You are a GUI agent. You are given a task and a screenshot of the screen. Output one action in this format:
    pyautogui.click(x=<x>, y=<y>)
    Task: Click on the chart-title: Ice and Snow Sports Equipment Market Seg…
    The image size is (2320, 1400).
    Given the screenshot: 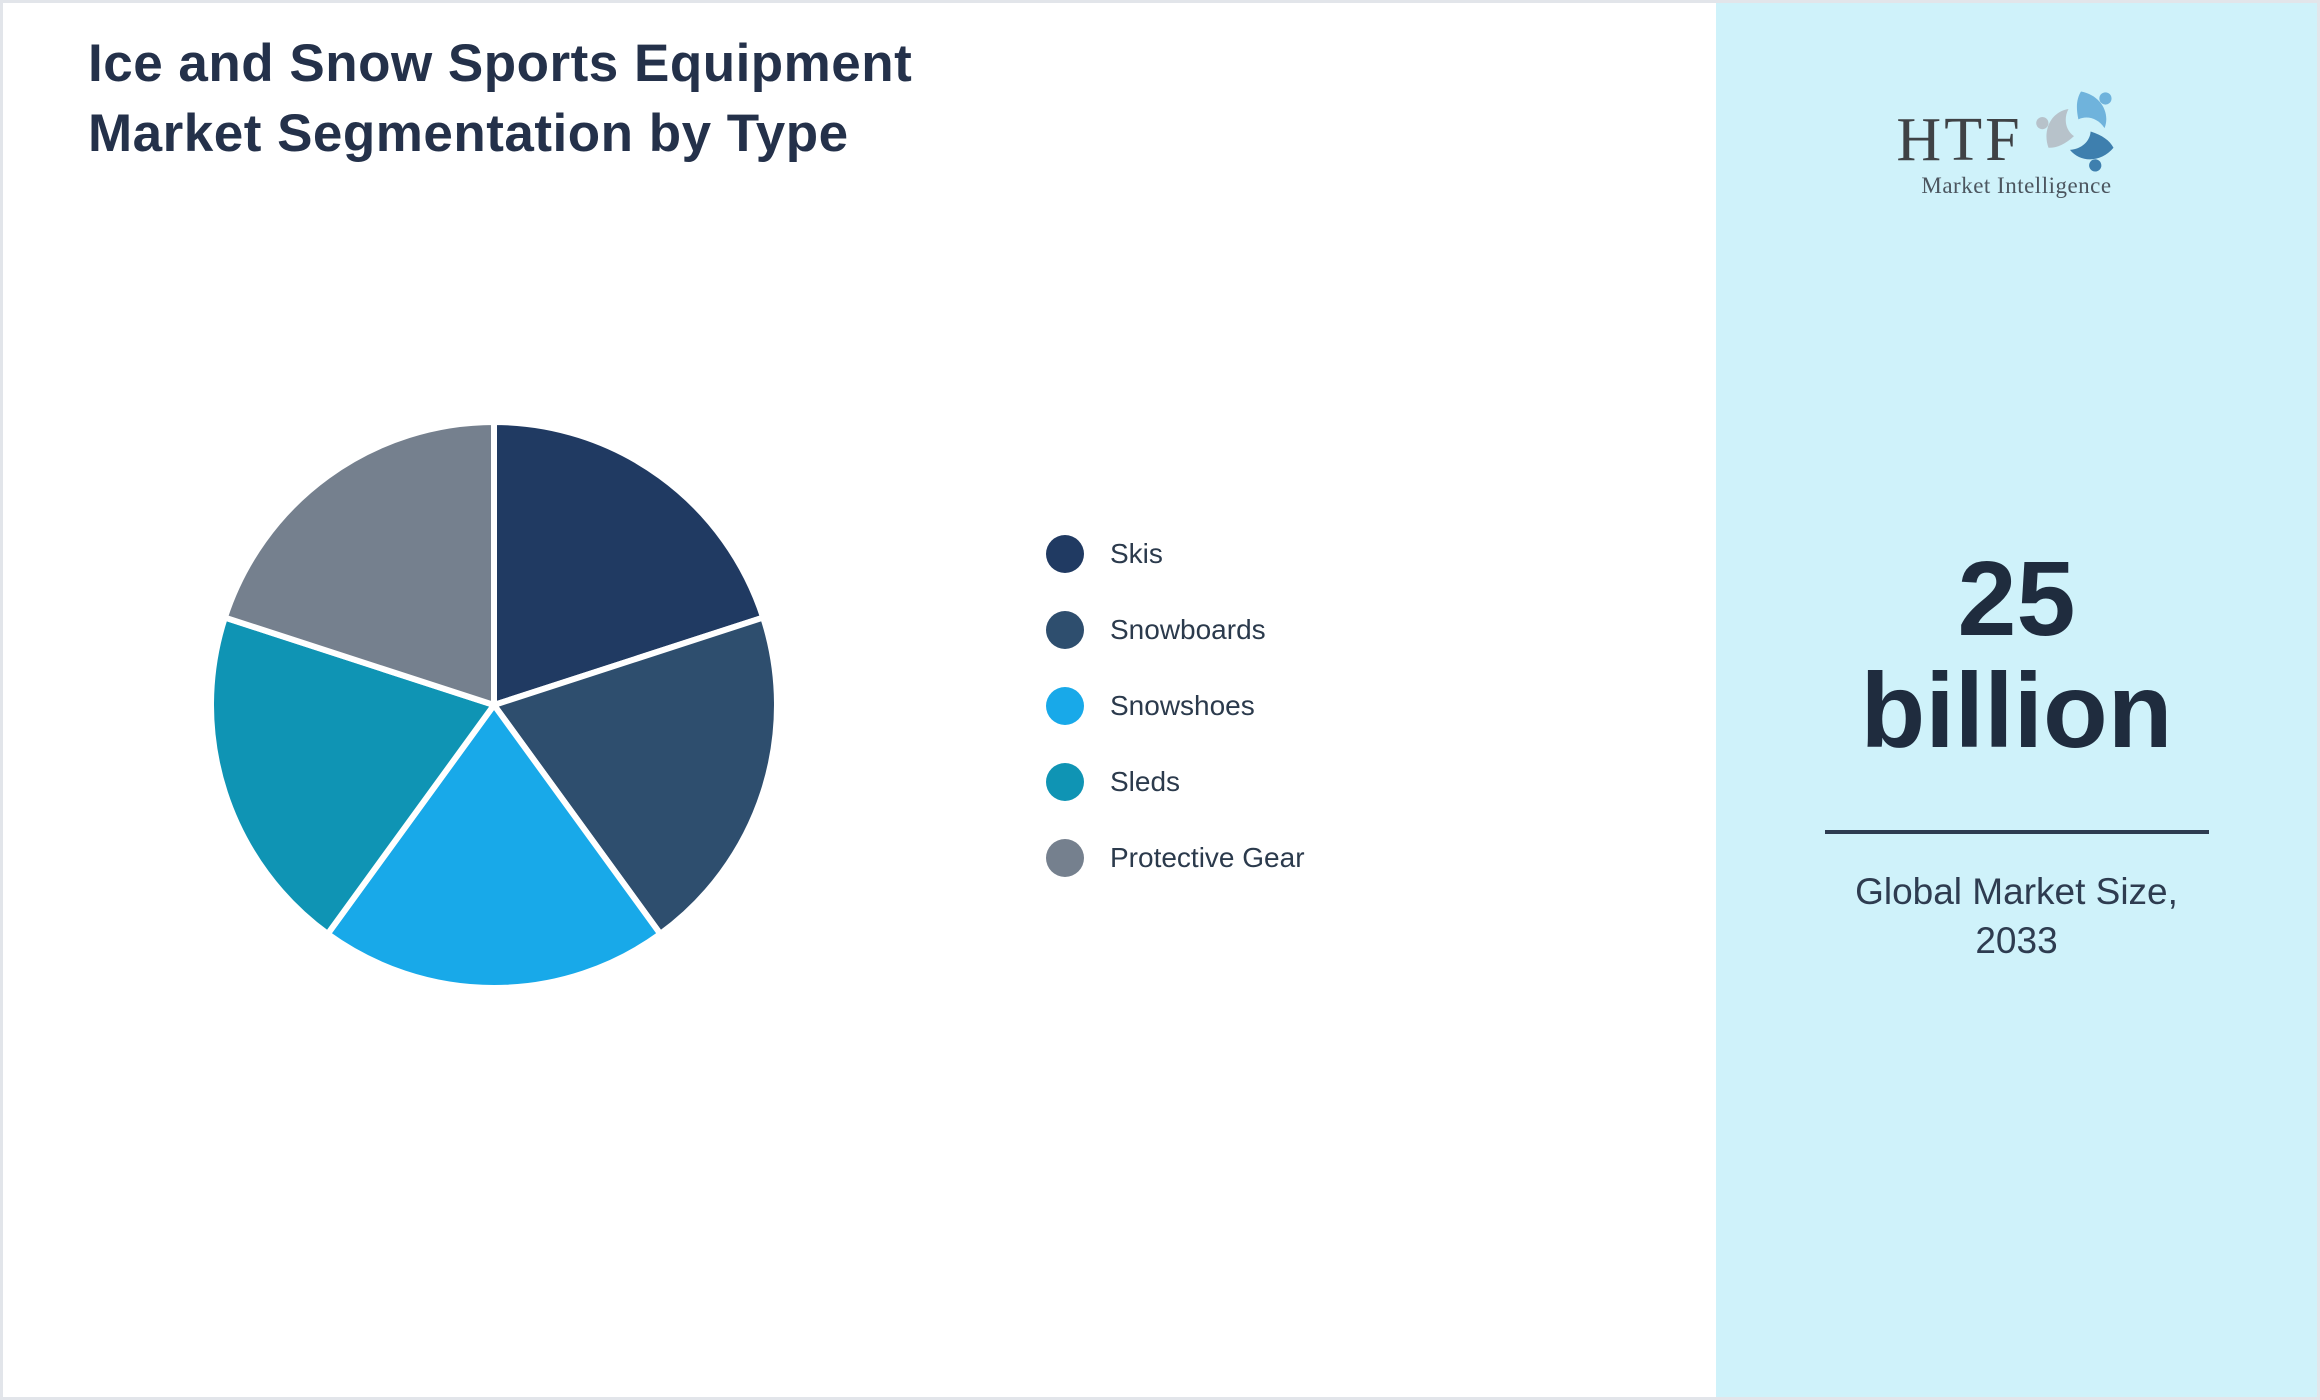 What is the action you would take?
    pyautogui.click(x=500, y=99)
    